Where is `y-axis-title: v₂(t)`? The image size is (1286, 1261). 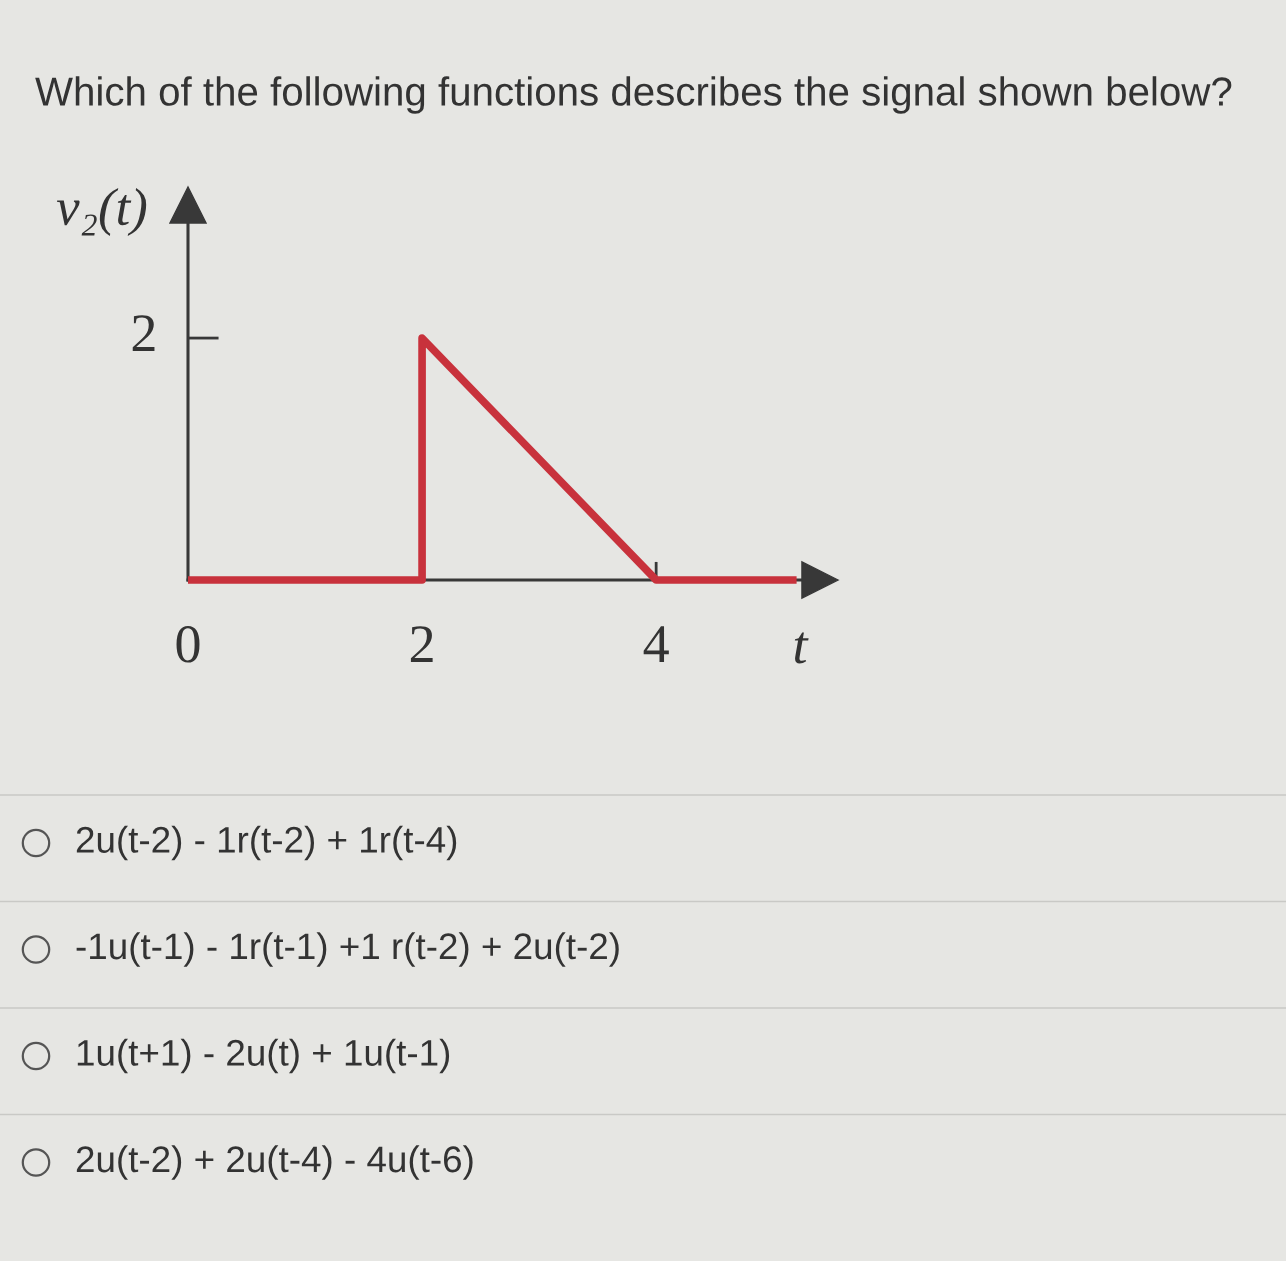
y-axis-title: v₂(t) is located at coordinates (101, 212).